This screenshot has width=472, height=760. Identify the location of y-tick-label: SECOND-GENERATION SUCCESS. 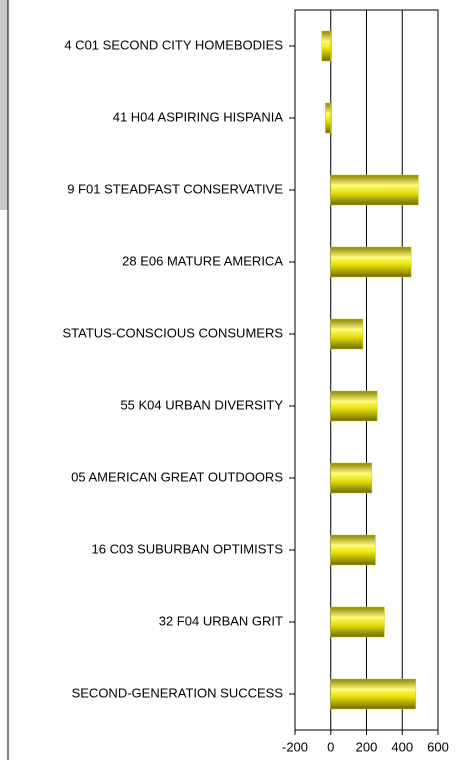
(178, 692).